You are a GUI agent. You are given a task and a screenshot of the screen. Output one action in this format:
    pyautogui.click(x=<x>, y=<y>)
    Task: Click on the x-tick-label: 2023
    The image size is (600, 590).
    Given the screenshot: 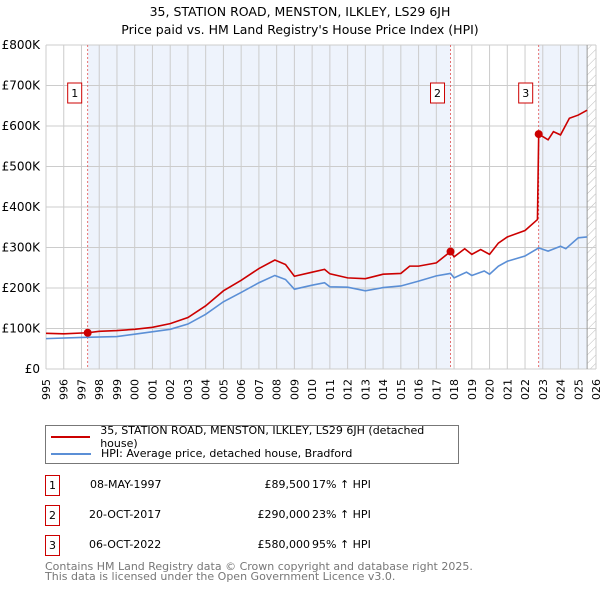 What is the action you would take?
    pyautogui.click(x=543, y=389)
    